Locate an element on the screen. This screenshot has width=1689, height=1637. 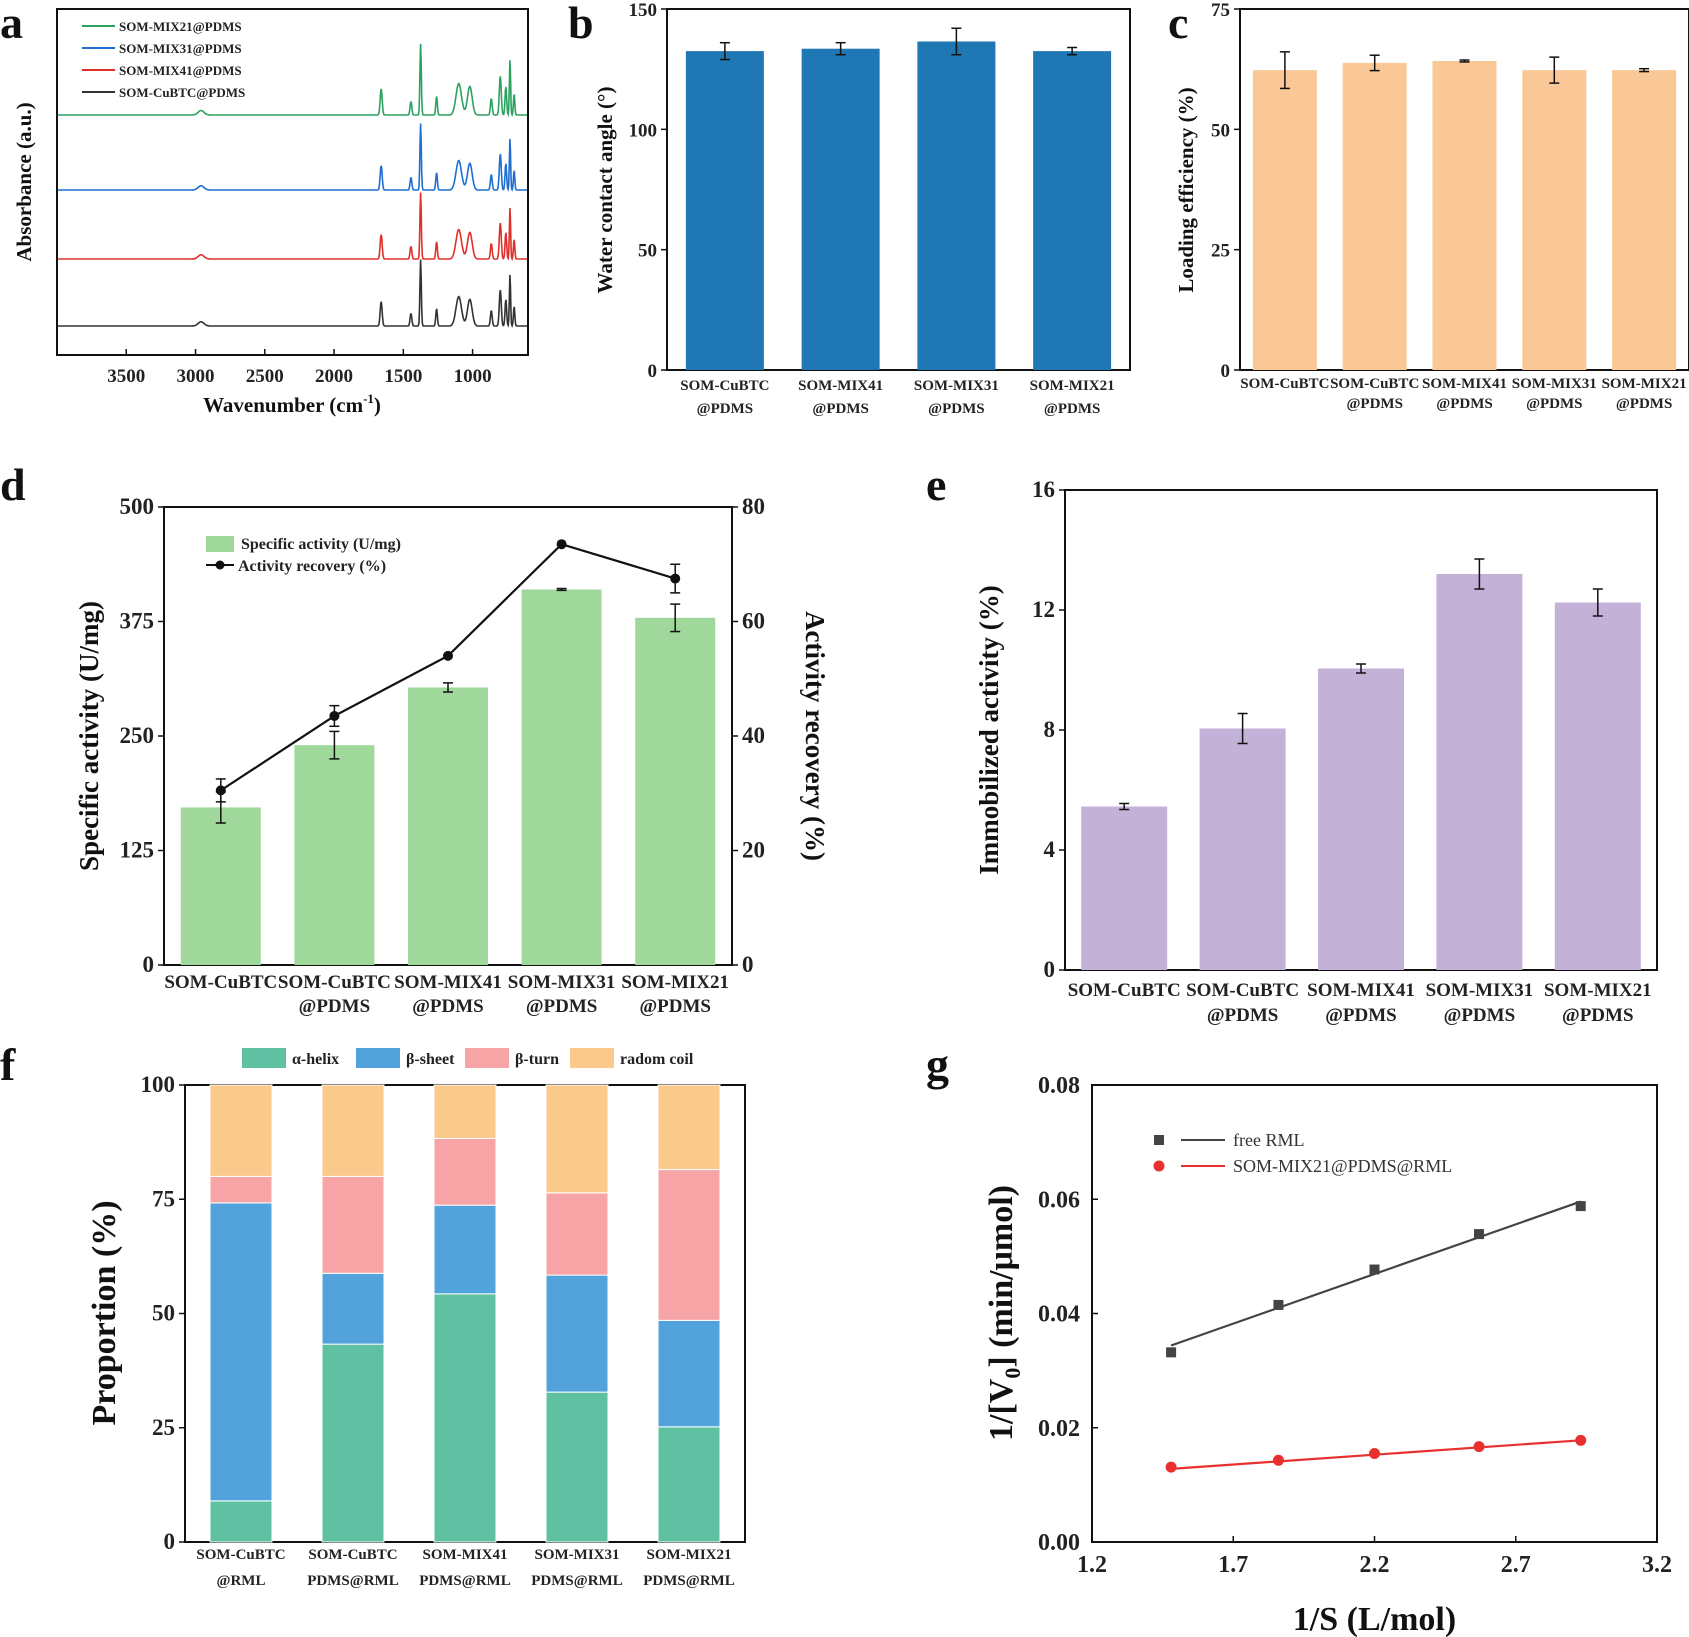
y-right-tick-label: 60 is located at coordinates (753, 621).